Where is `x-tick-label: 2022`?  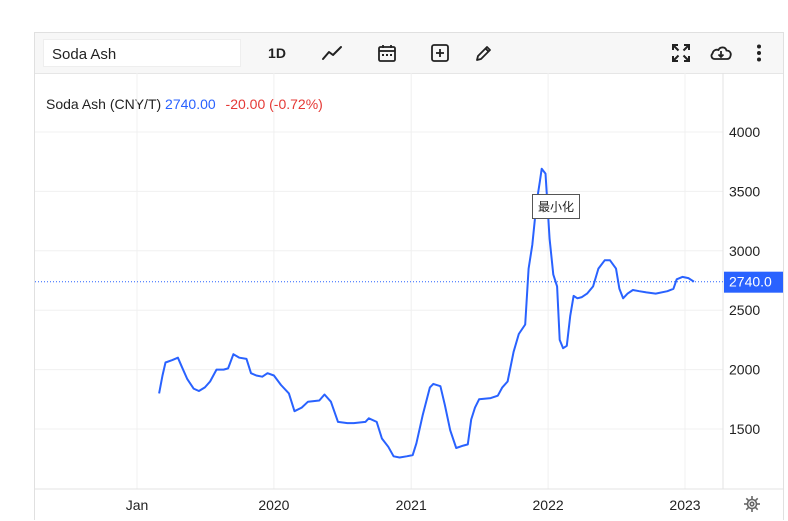 x-tick-label: 2022 is located at coordinates (548, 505).